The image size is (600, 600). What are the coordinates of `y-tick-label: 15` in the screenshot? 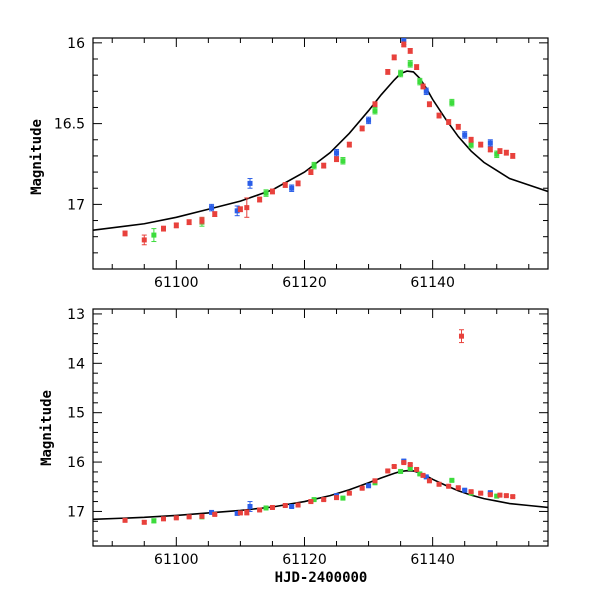 It's located at (76, 414).